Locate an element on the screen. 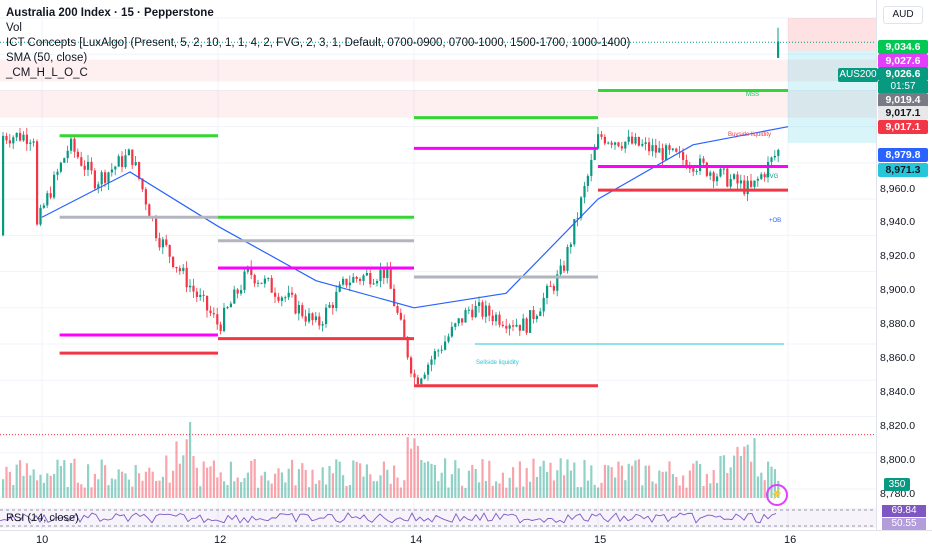 Image resolution: width=932 pixels, height=551 pixels. legend-sma: SMA (50, close) is located at coordinates (47, 58).